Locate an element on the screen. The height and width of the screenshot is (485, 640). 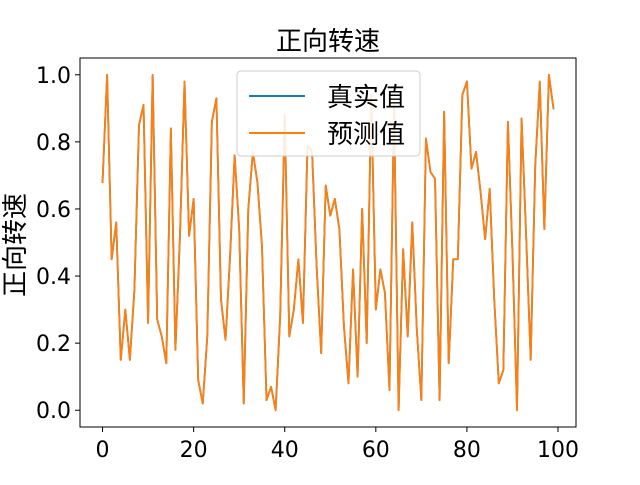
y-tick-label: 0.0 is located at coordinates (53, 411).